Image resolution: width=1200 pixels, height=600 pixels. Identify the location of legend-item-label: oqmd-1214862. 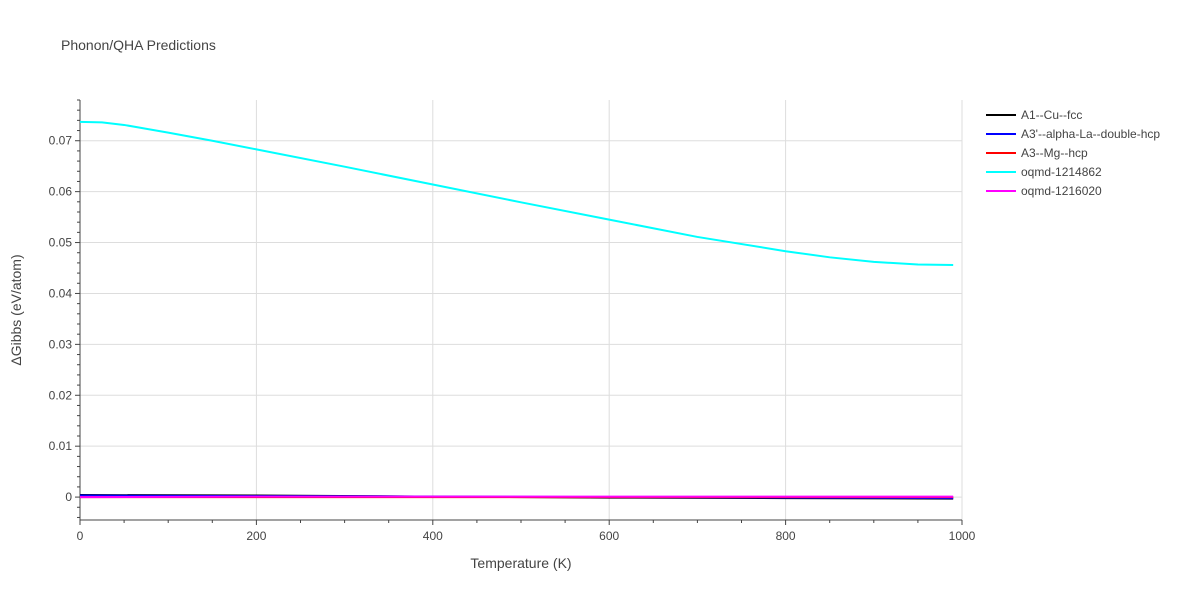
(1061, 172).